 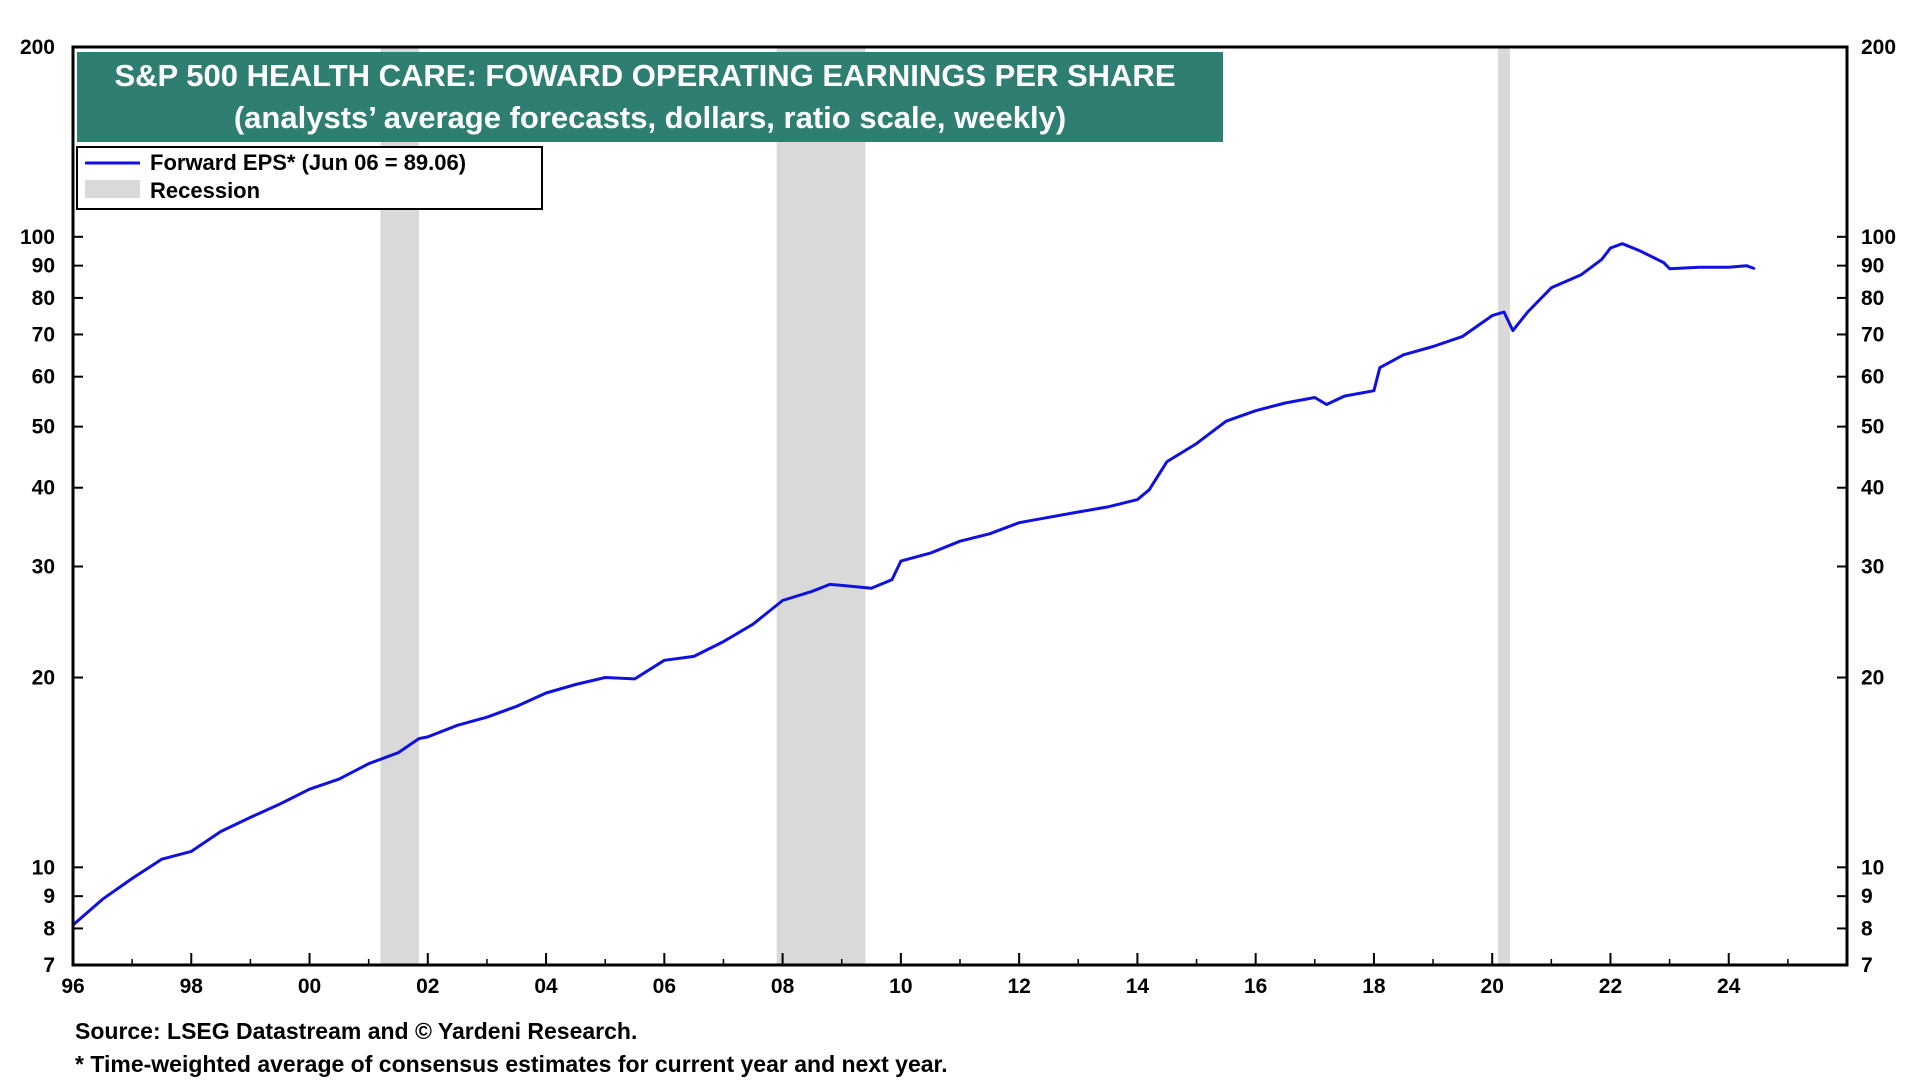 I want to click on x-tick-label: 12, so click(x=1018, y=986).